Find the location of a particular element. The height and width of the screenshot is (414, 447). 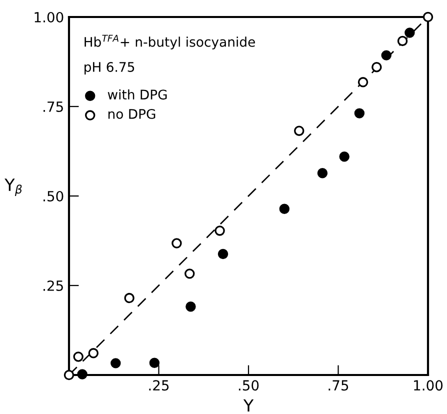

y-tick-label: 1.00 is located at coordinates (49, 17).